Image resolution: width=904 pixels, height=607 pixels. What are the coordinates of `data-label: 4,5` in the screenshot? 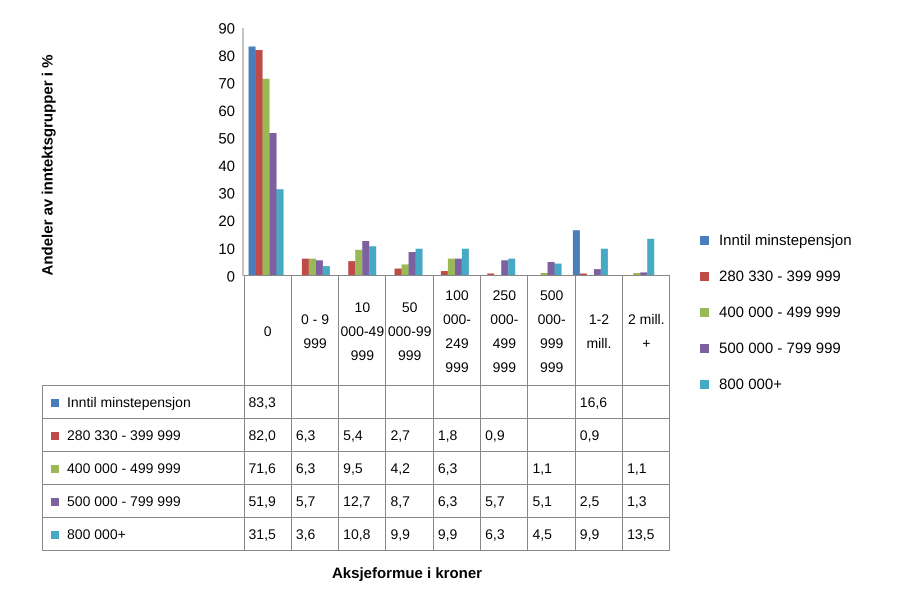 It's located at (552, 534).